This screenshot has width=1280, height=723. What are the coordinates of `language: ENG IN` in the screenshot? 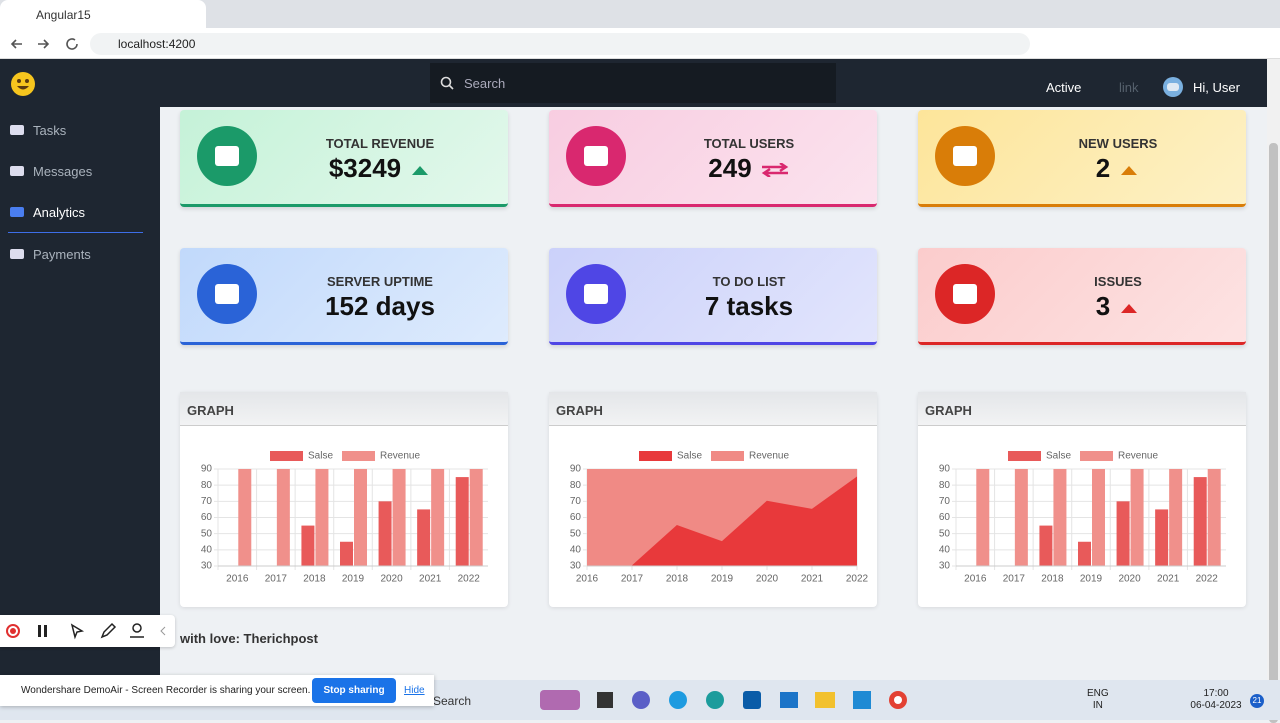 It's located at (1098, 700).